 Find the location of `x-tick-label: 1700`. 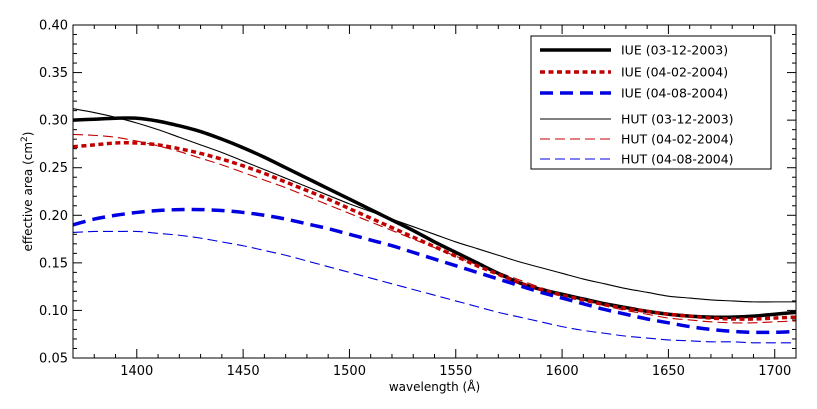

x-tick-label: 1700 is located at coordinates (774, 371).